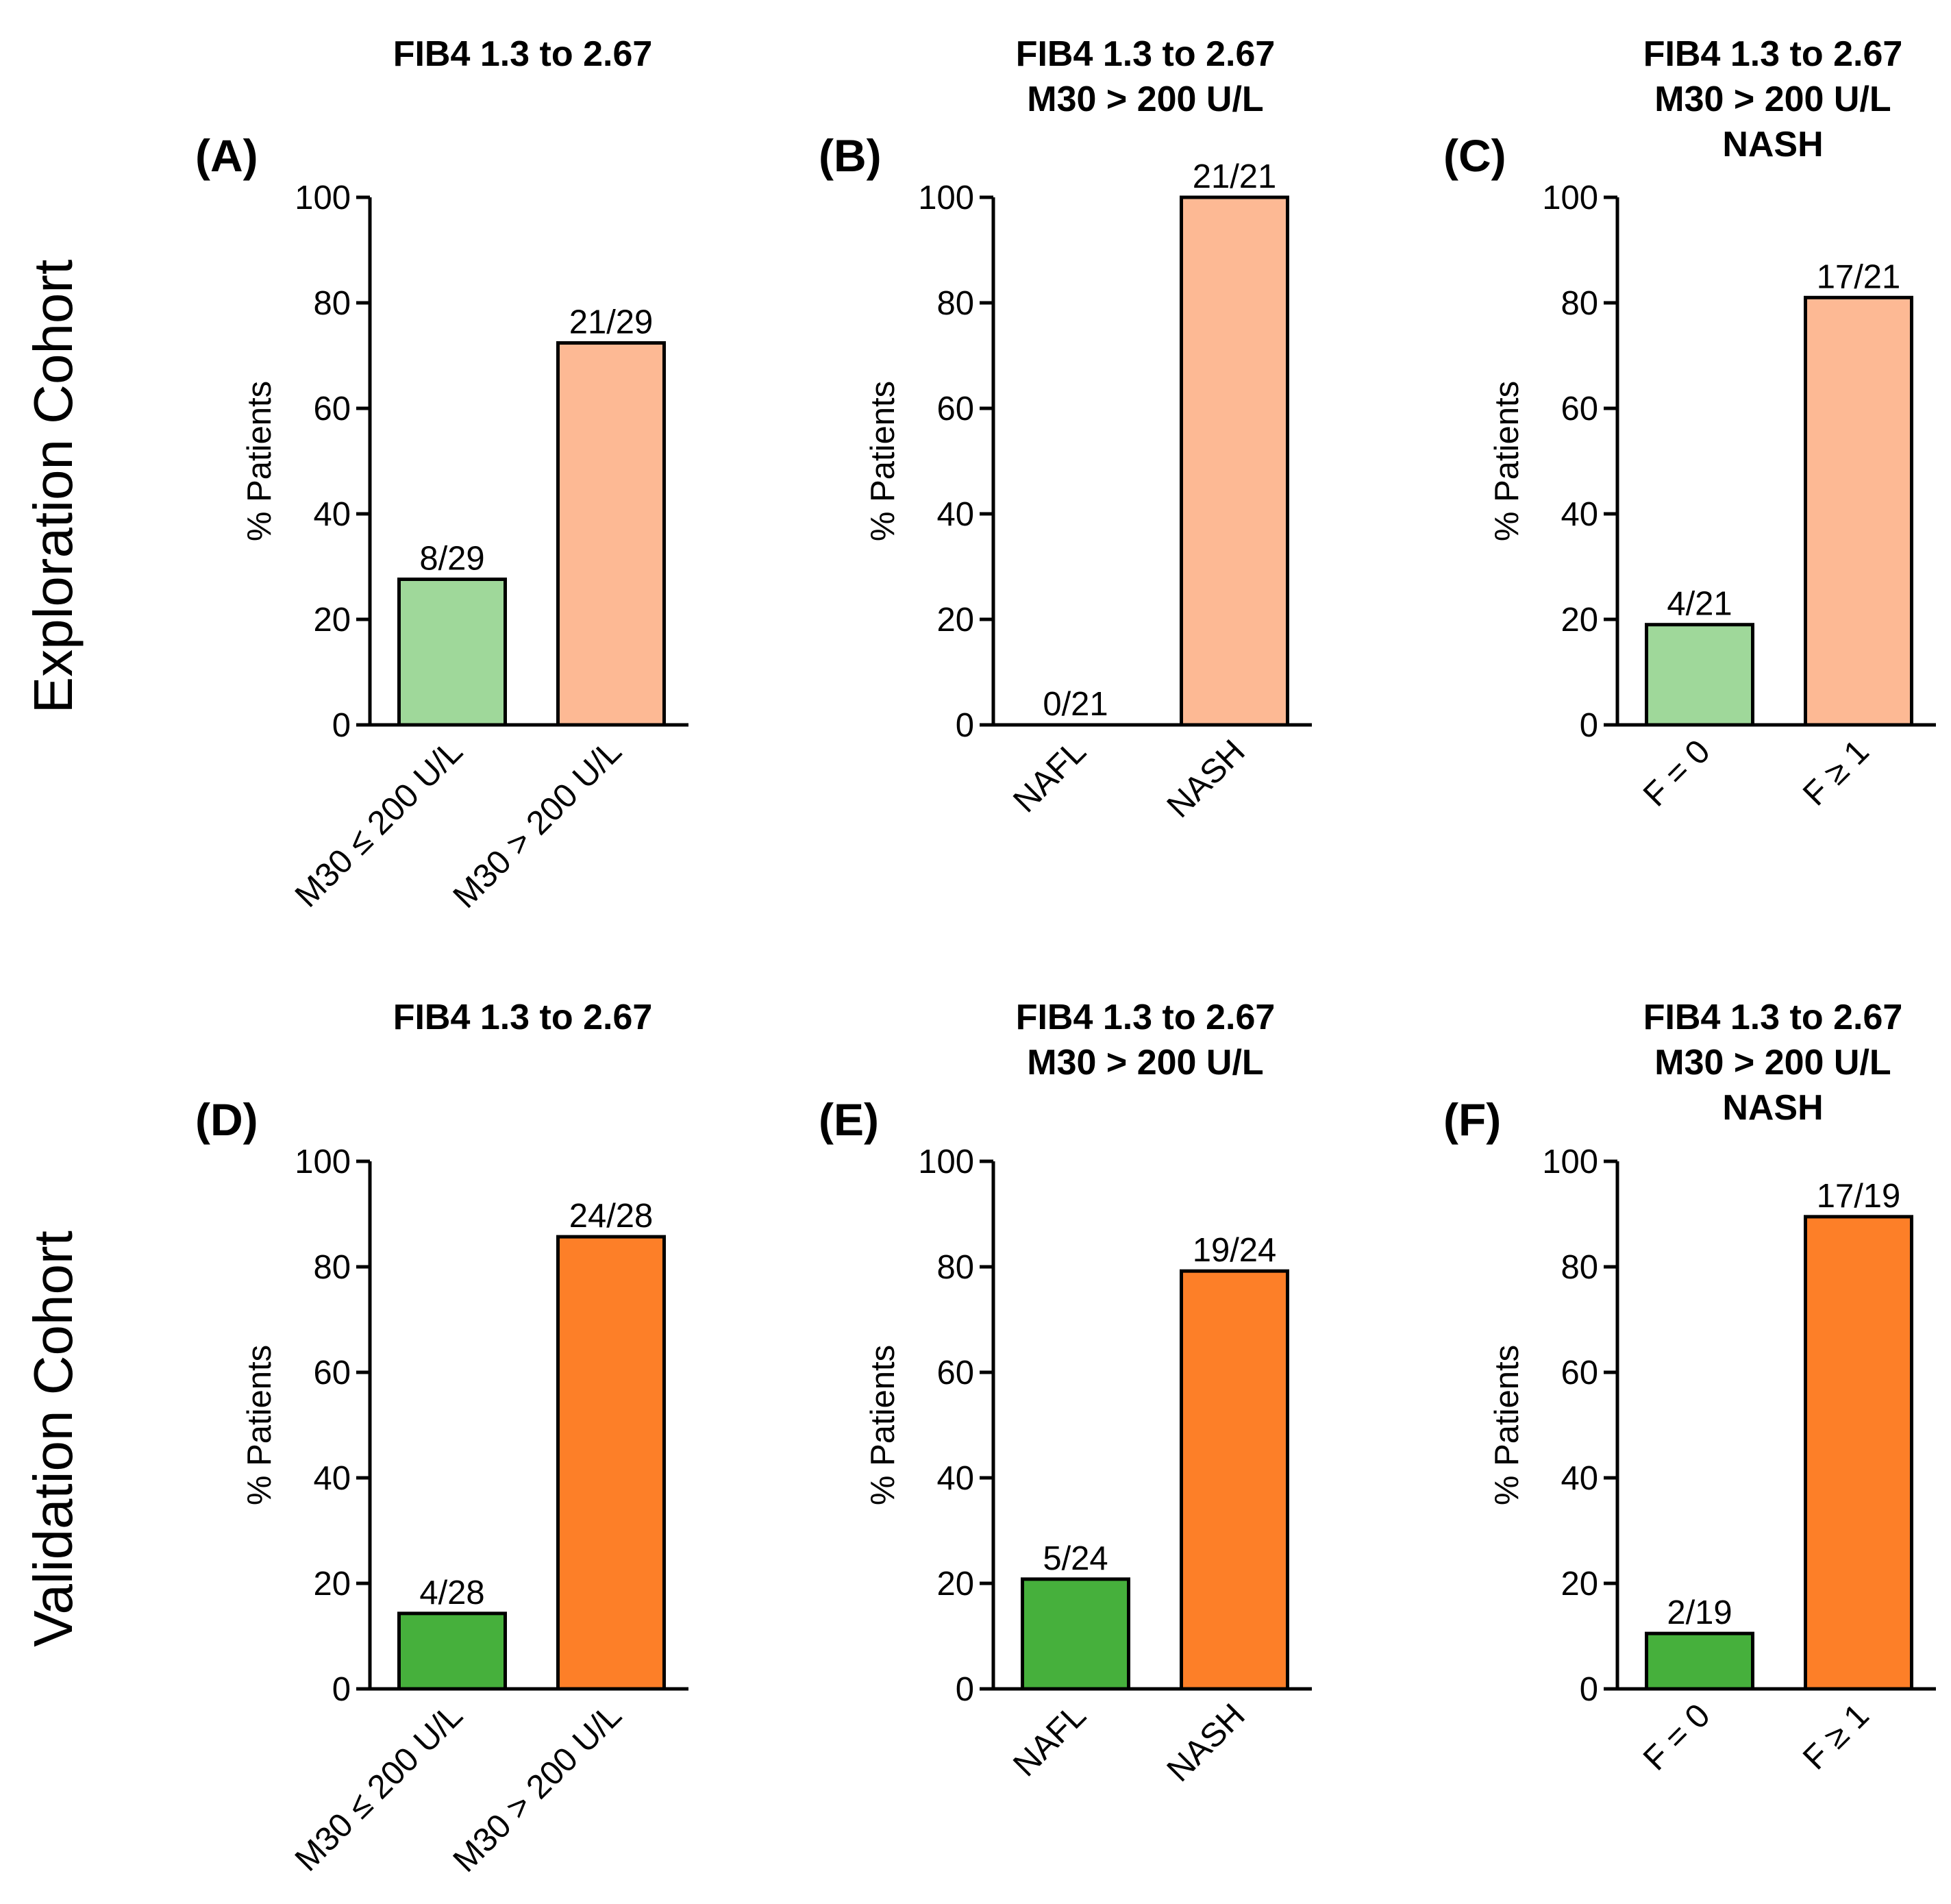 This screenshot has height=1904, width=1951. What do you see at coordinates (227, 155) in the screenshot?
I see `panel-label: (A)` at bounding box center [227, 155].